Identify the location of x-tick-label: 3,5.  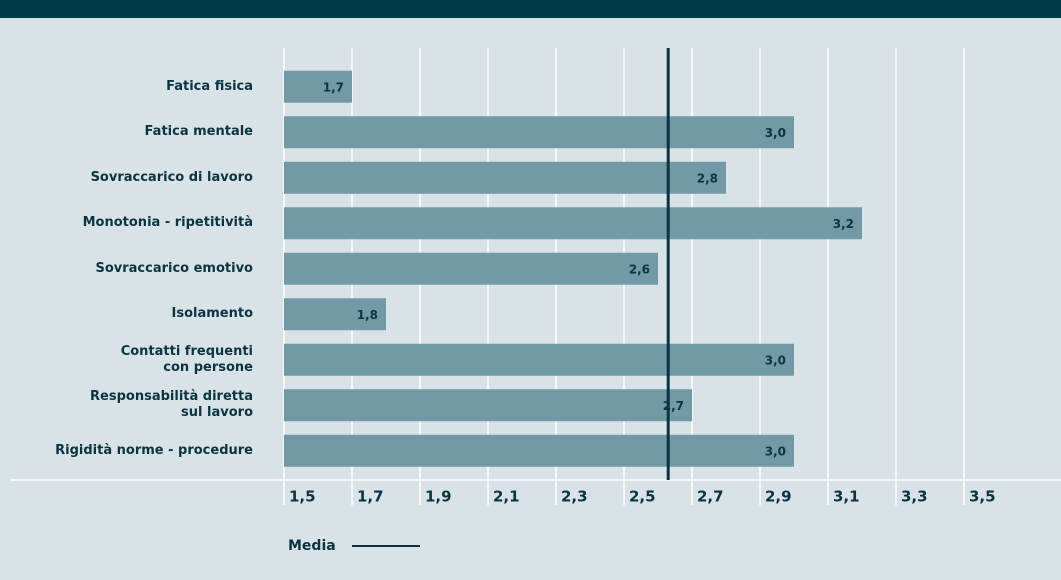
(982, 497).